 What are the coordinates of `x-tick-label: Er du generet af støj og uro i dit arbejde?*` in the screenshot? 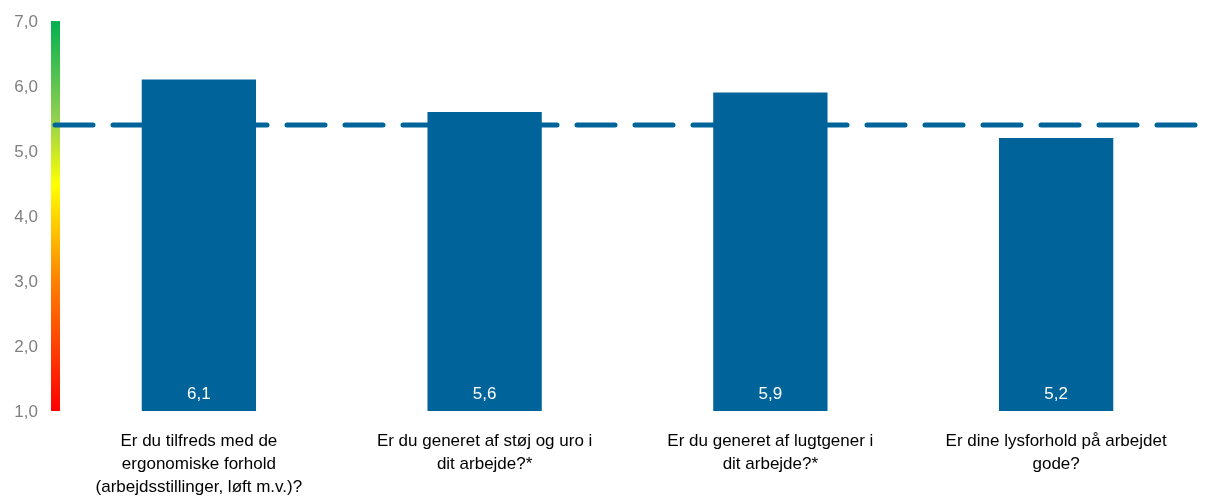 It's located at (484, 452).